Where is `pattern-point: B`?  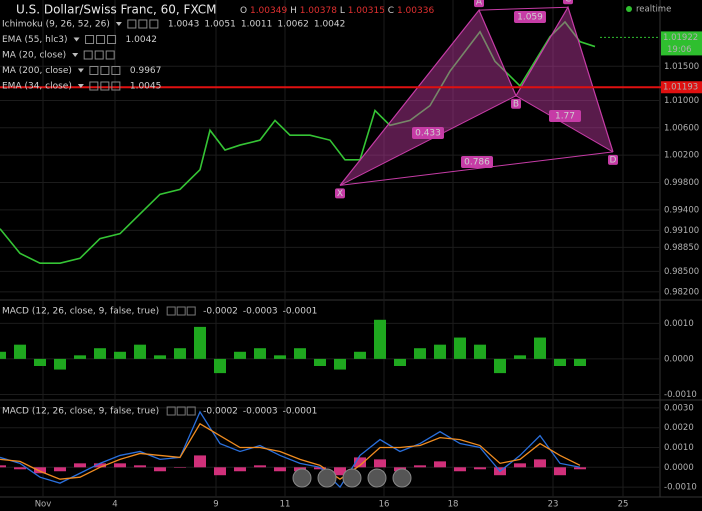 pattern-point: B is located at coordinates (516, 104).